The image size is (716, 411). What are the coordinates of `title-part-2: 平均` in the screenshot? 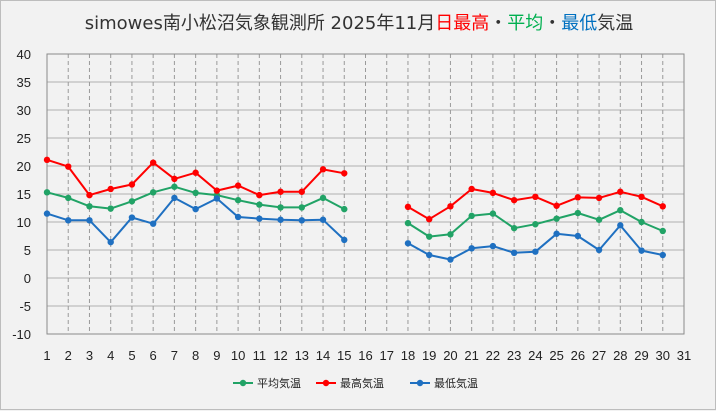 It's located at (525, 23).